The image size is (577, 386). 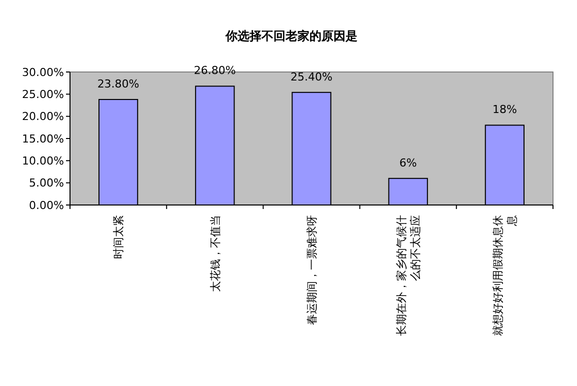 I want to click on y-tick-label: 15.00%, so click(x=43, y=139).